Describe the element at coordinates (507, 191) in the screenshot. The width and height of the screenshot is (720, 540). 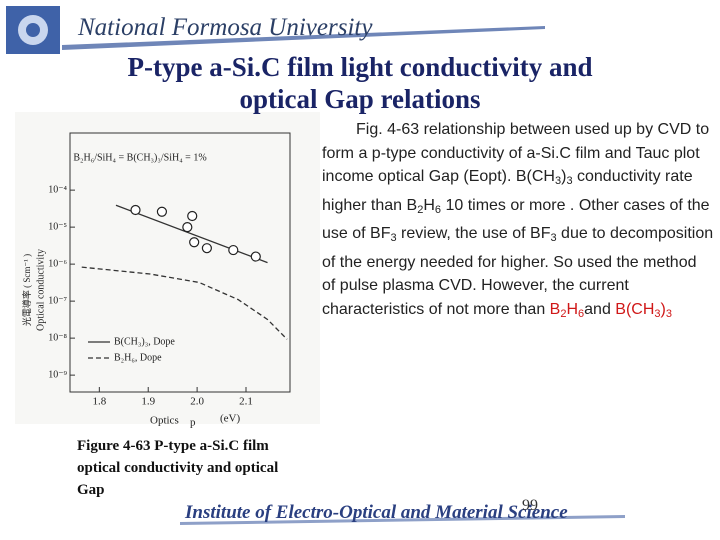
I see `text-run: conductivity rate higher than B` at that location.